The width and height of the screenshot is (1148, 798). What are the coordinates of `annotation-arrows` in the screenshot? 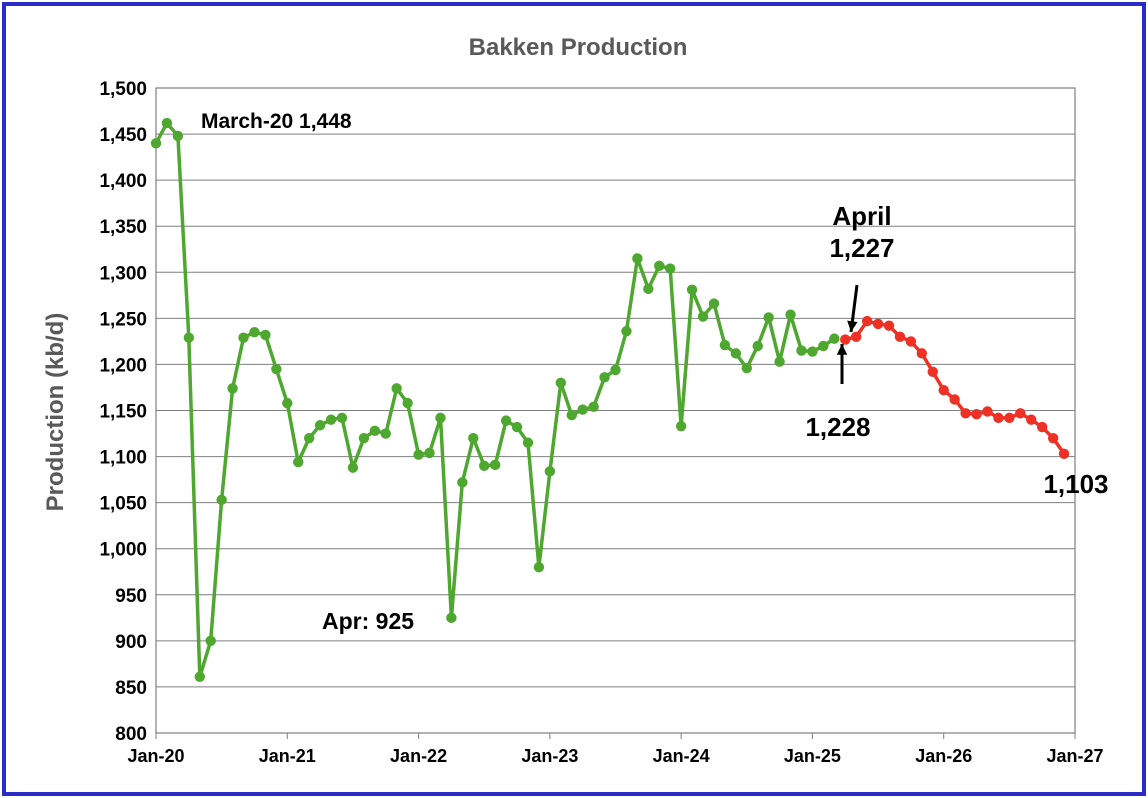 It's located at (847, 334).